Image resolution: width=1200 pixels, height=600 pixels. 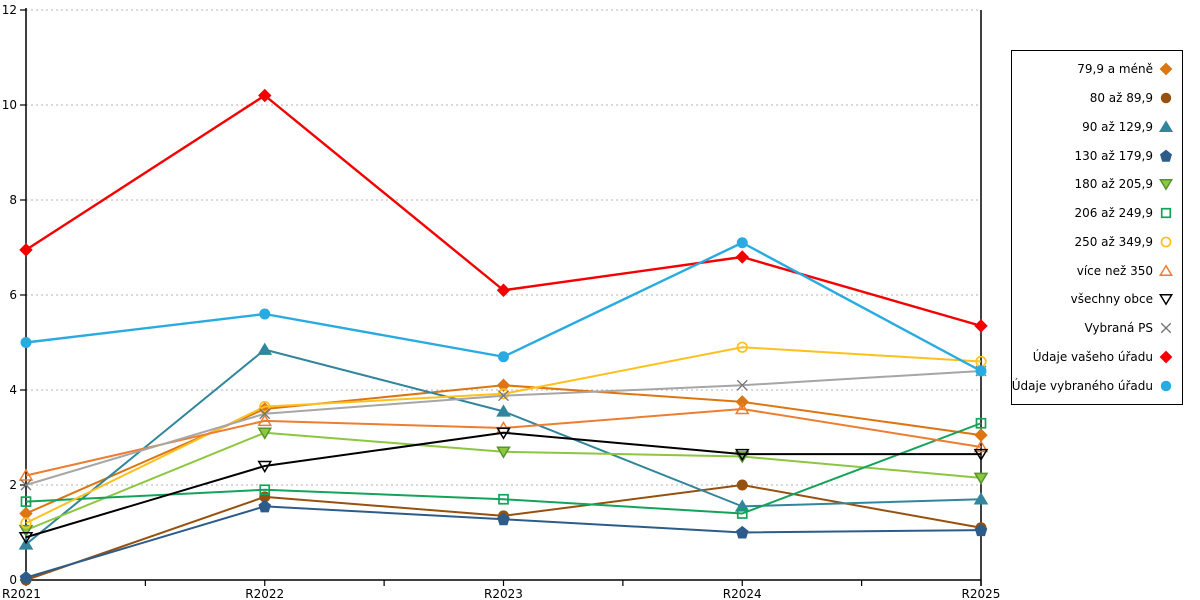 I want to click on legend-item: 90 až 129,9, so click(x=1097, y=127).